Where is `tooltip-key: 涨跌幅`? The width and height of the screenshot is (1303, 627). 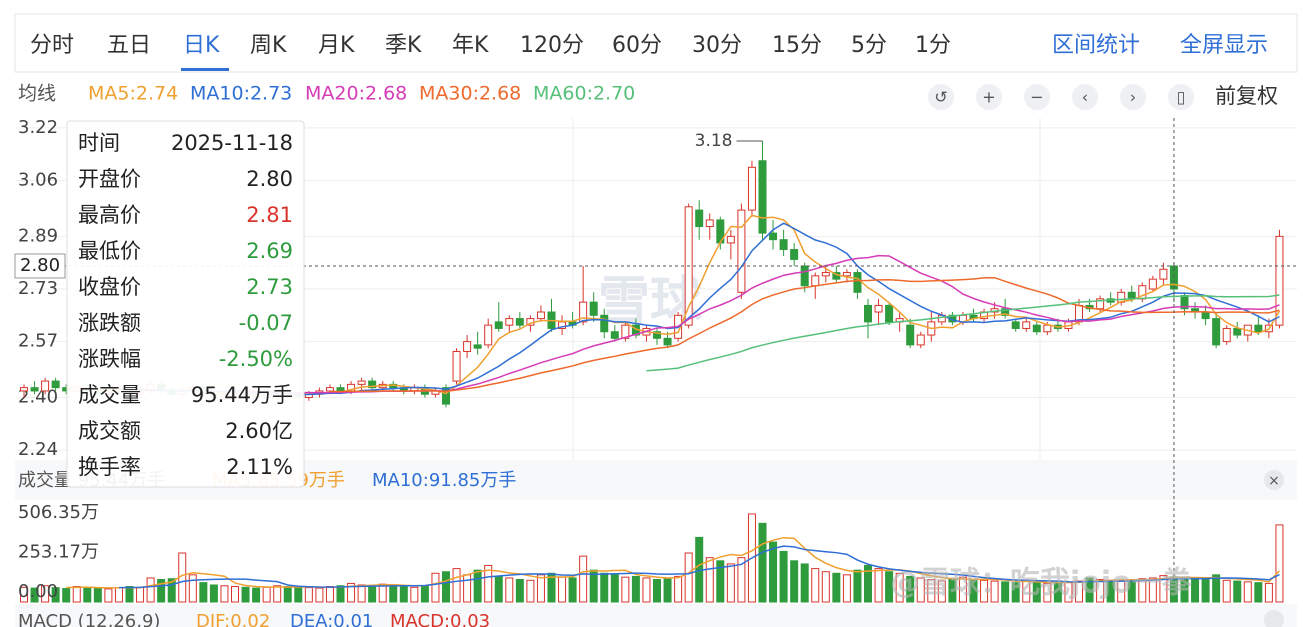 tooltip-key: 涨跌幅 is located at coordinates (109, 359).